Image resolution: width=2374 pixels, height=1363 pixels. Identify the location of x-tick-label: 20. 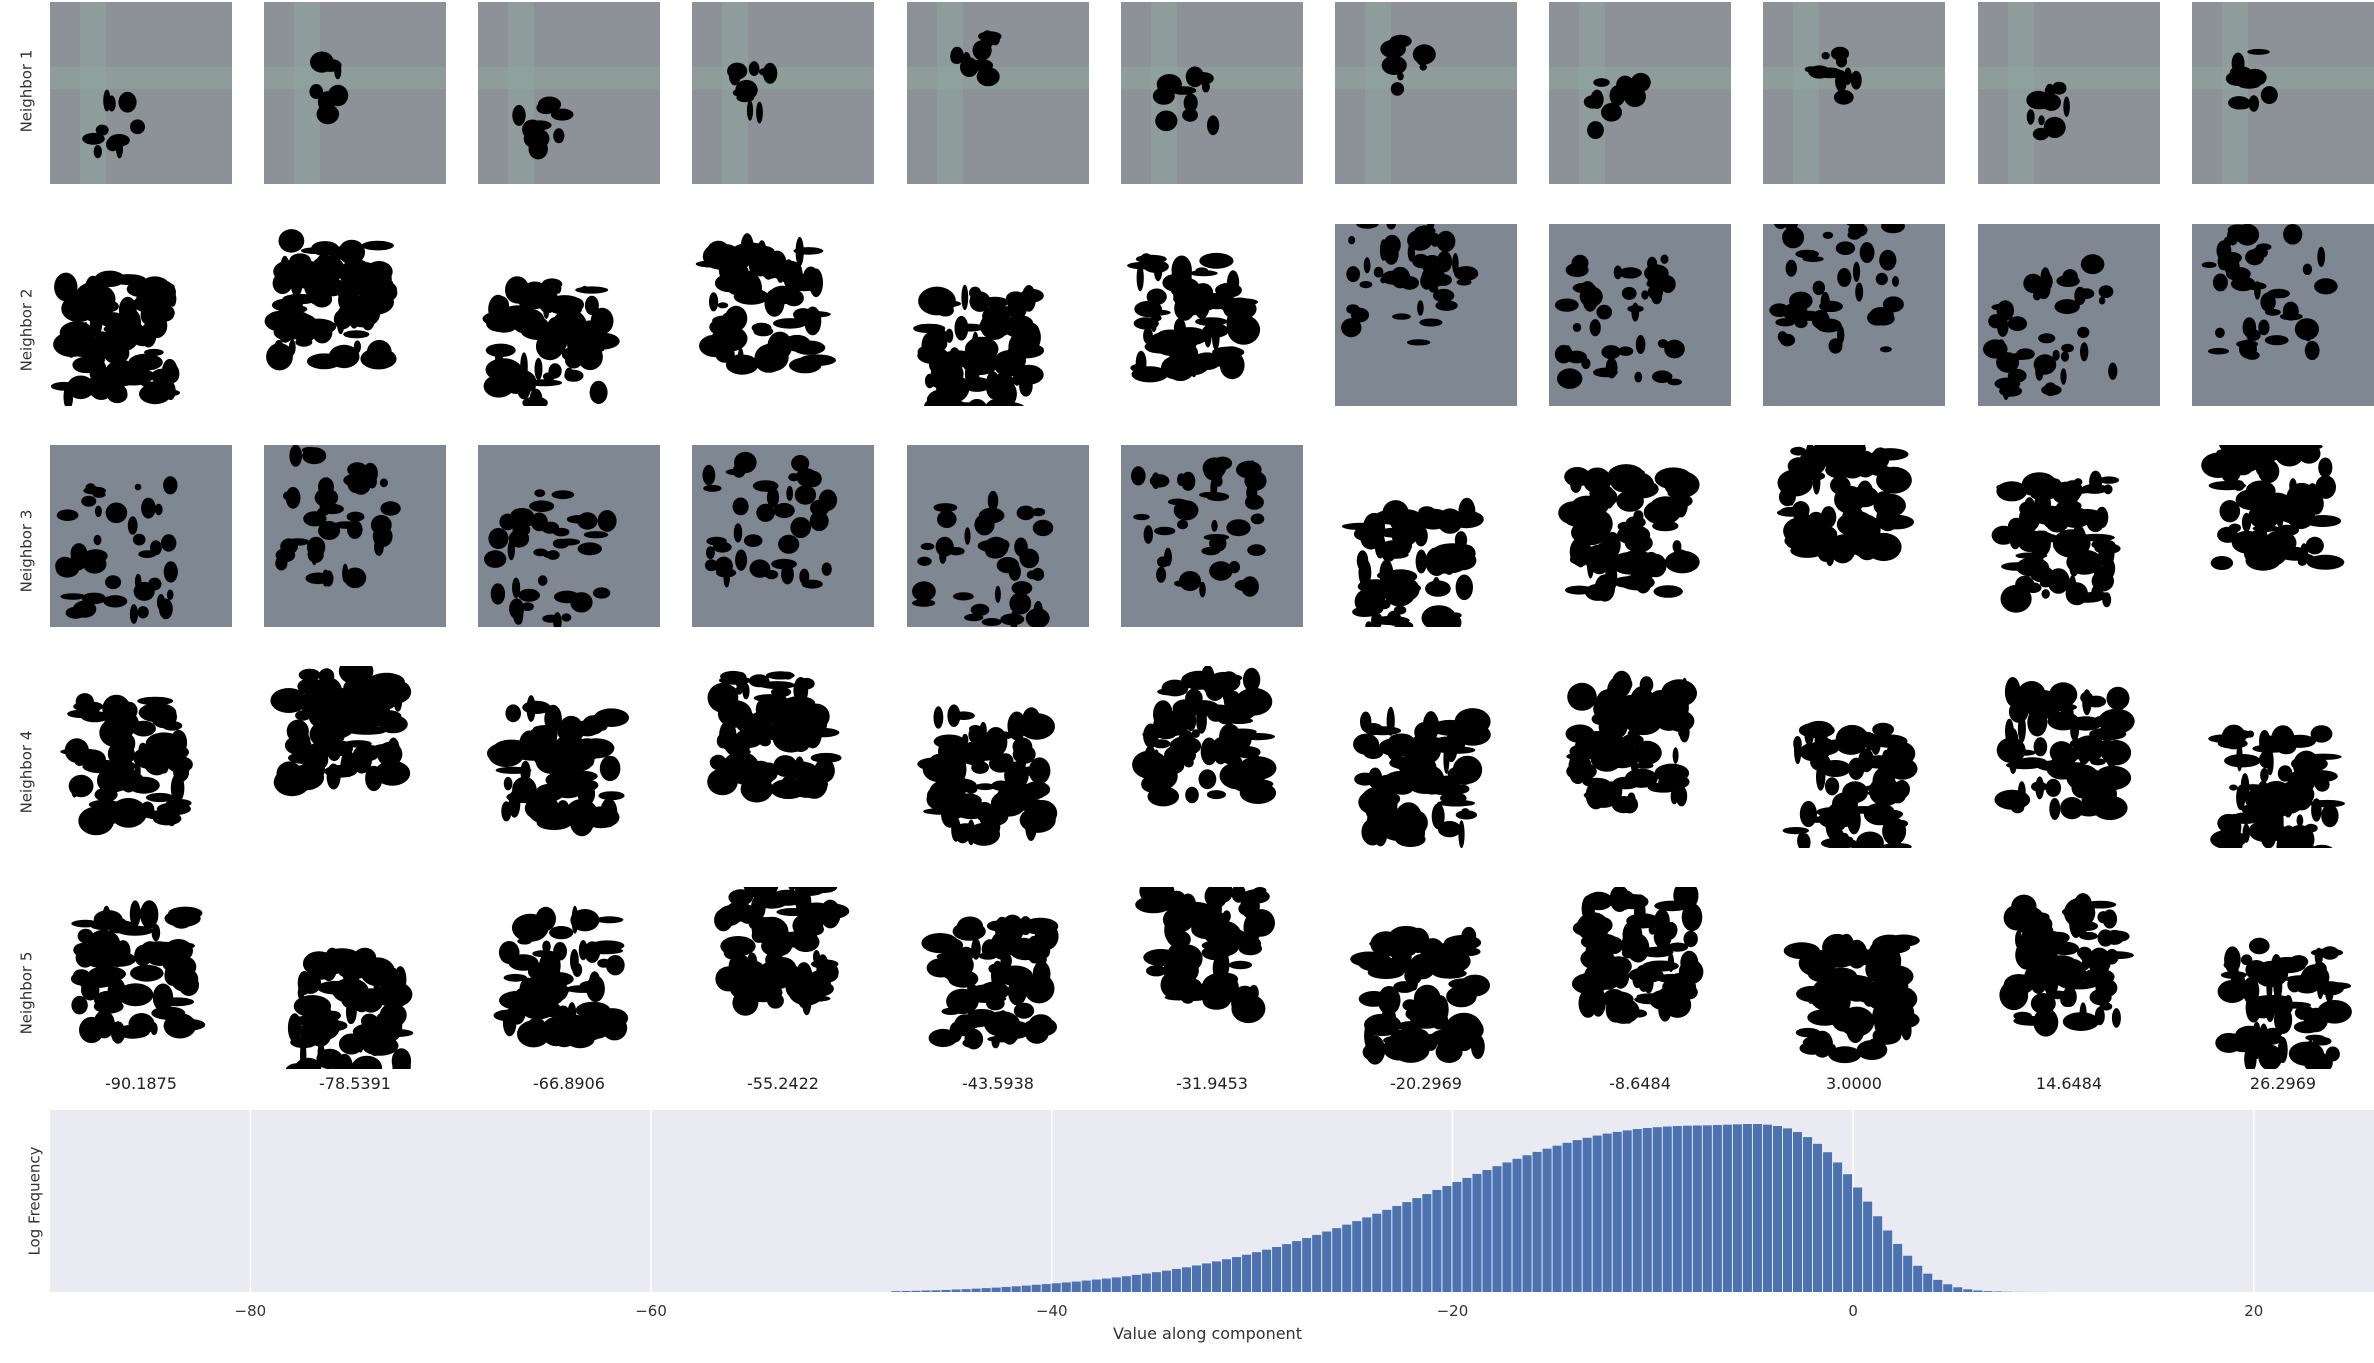
(2254, 1311).